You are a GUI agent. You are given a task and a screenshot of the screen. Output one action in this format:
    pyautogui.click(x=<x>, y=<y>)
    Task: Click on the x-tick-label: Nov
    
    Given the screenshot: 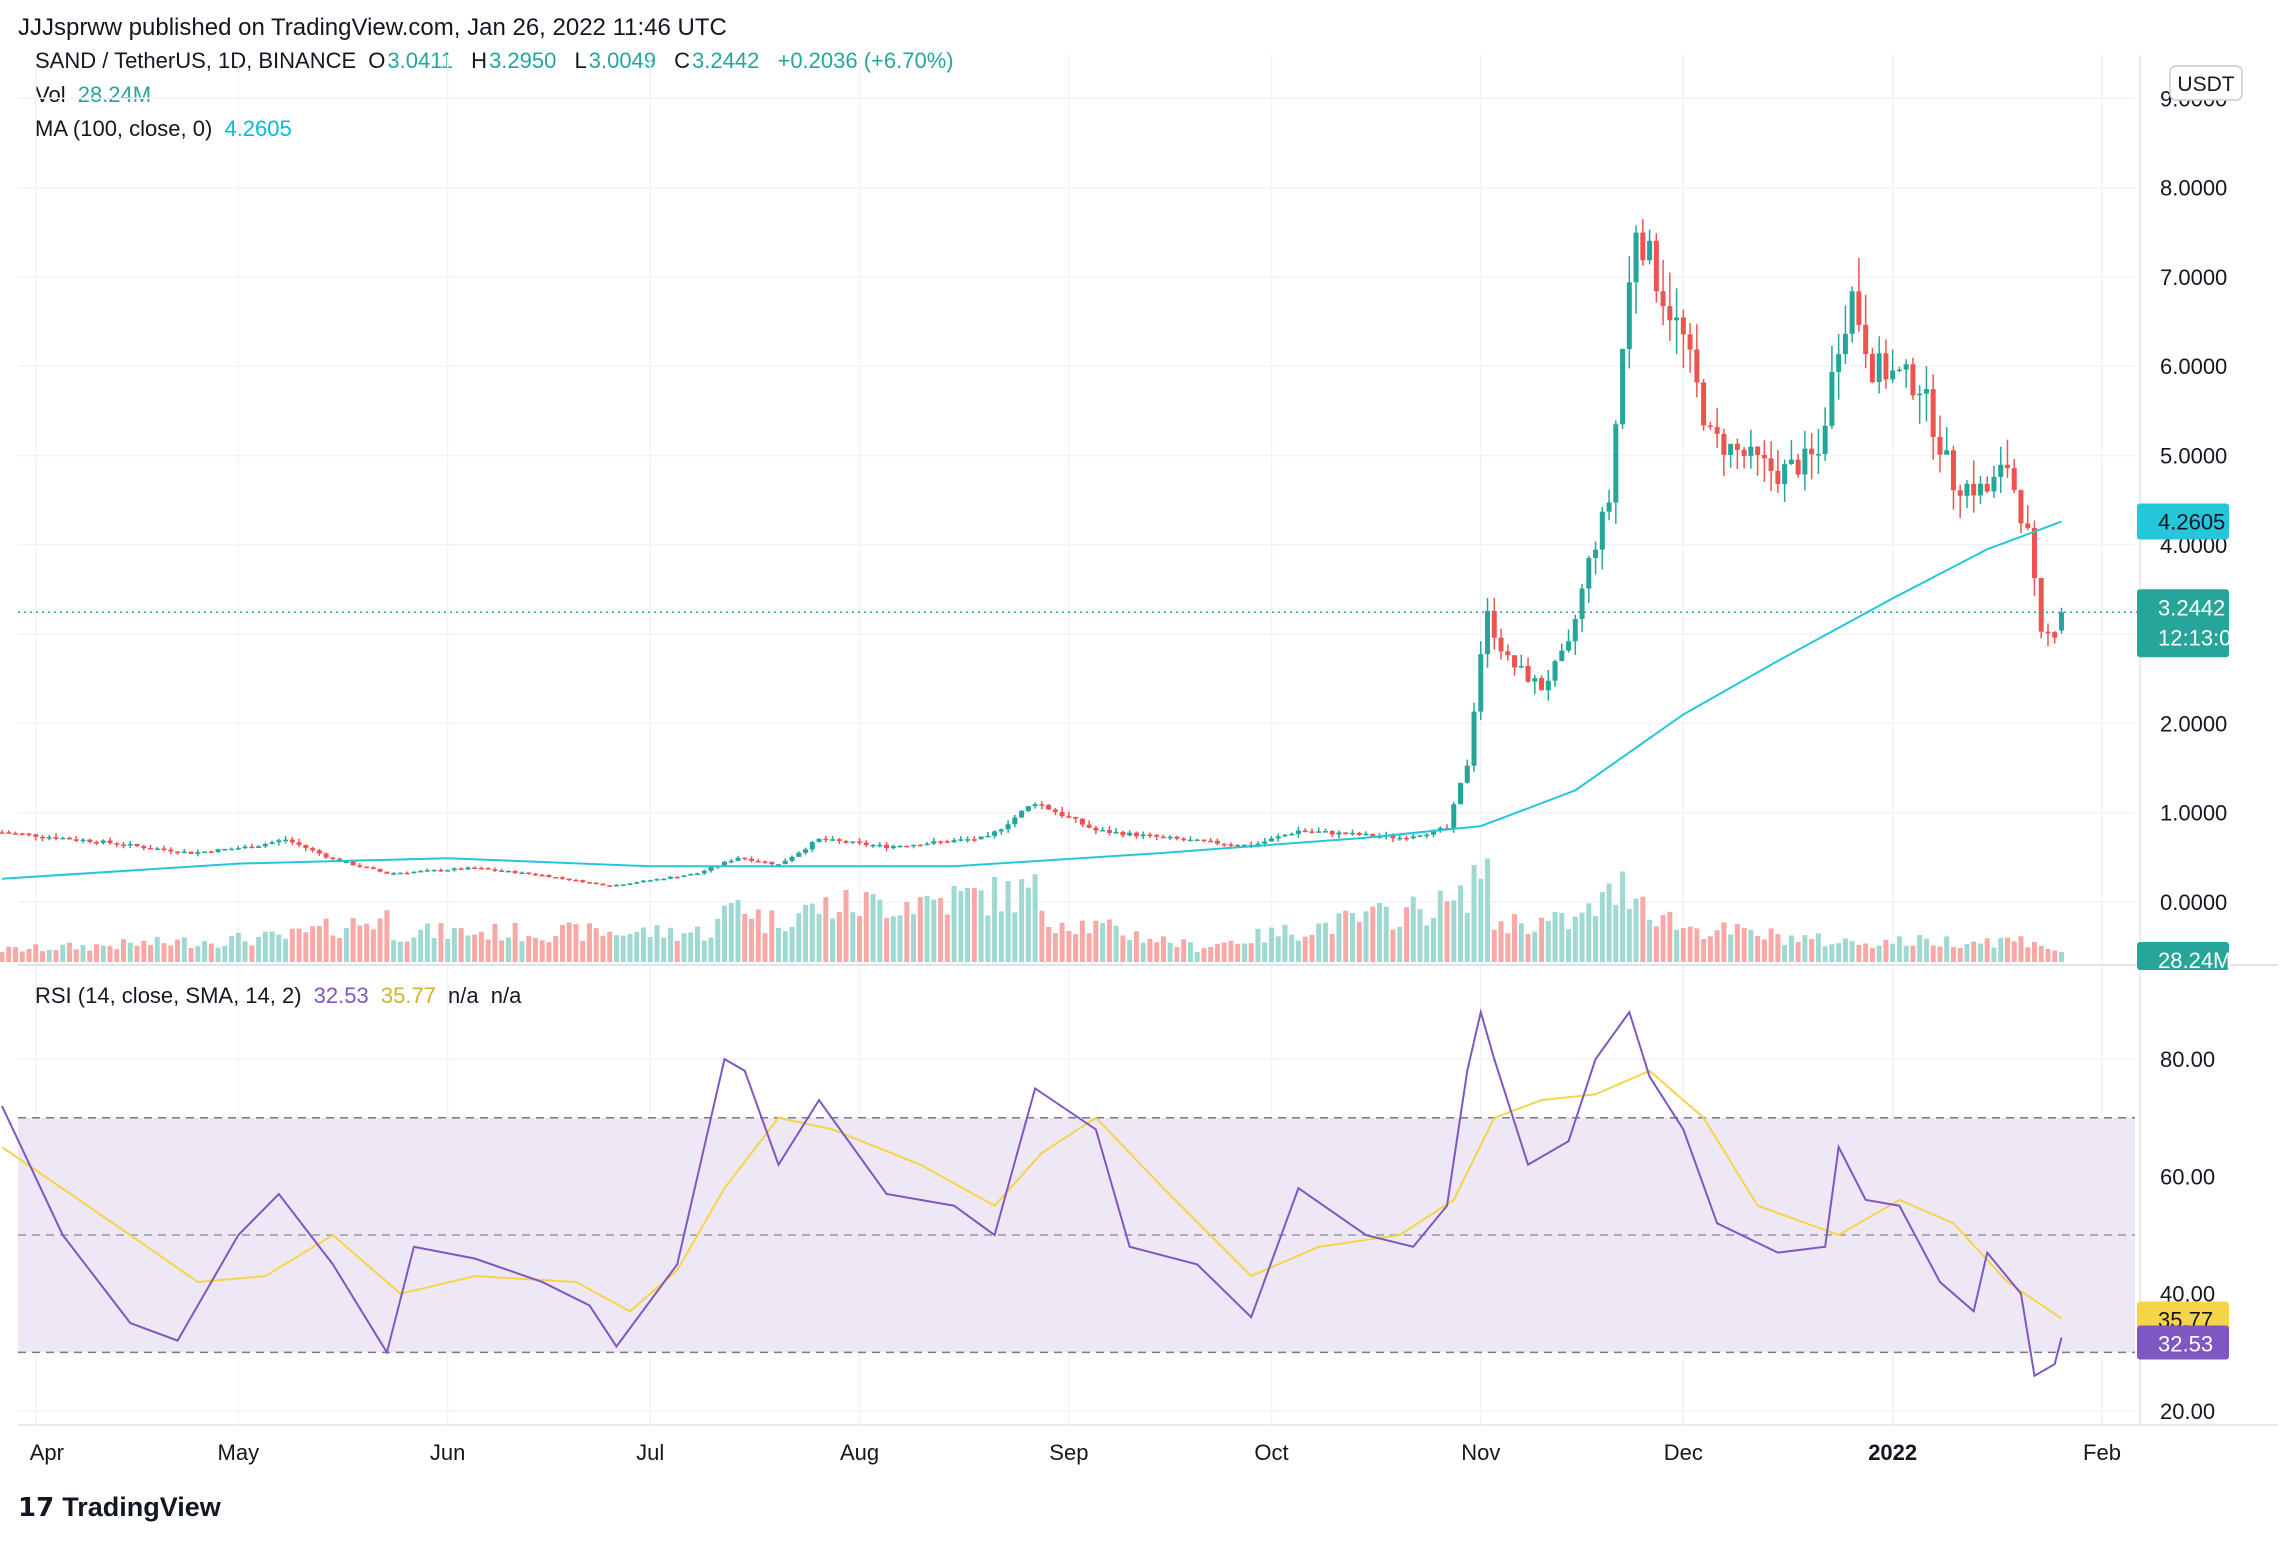 What is the action you would take?
    pyautogui.click(x=1480, y=1452)
    